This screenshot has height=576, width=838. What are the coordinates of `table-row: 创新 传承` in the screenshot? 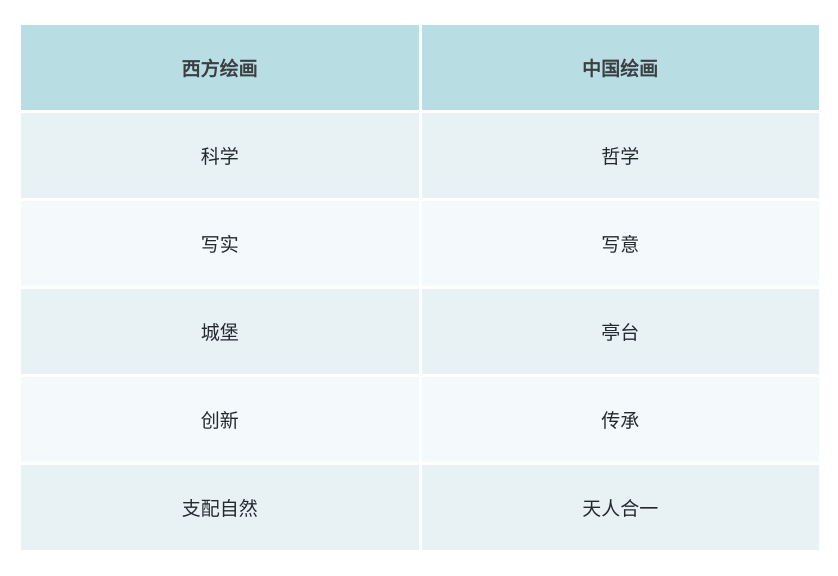 It's located at (420, 419).